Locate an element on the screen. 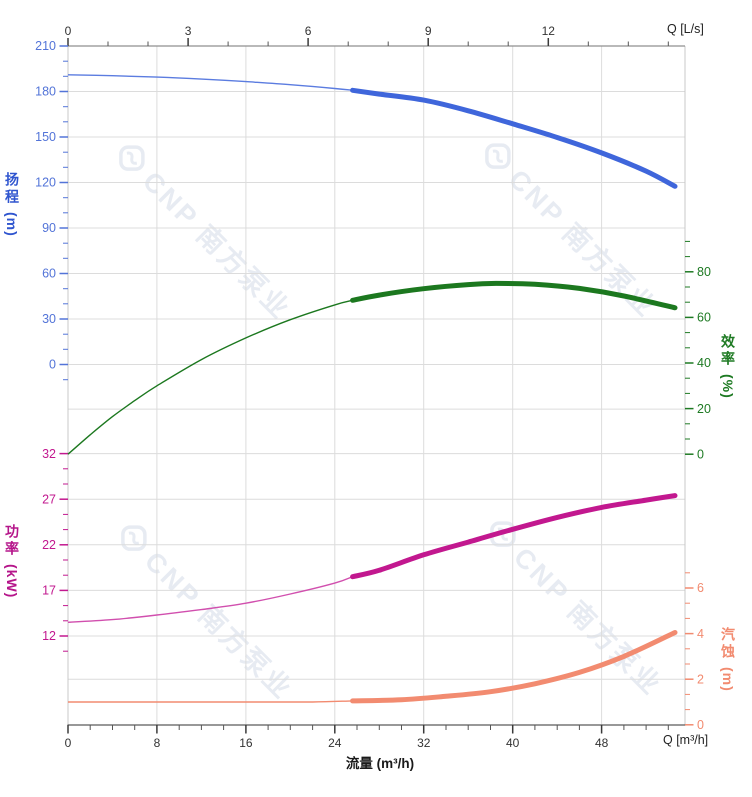  svg-text: 2 is located at coordinates (700, 679).